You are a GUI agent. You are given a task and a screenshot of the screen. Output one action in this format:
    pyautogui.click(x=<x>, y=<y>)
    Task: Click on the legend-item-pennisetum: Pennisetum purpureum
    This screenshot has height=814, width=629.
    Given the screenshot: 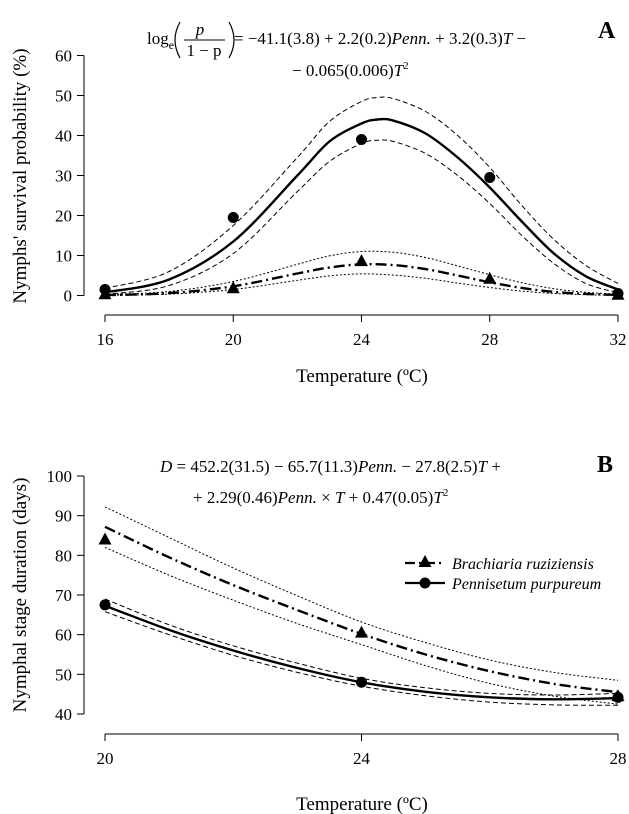 What is the action you would take?
    pyautogui.click(x=503, y=584)
    